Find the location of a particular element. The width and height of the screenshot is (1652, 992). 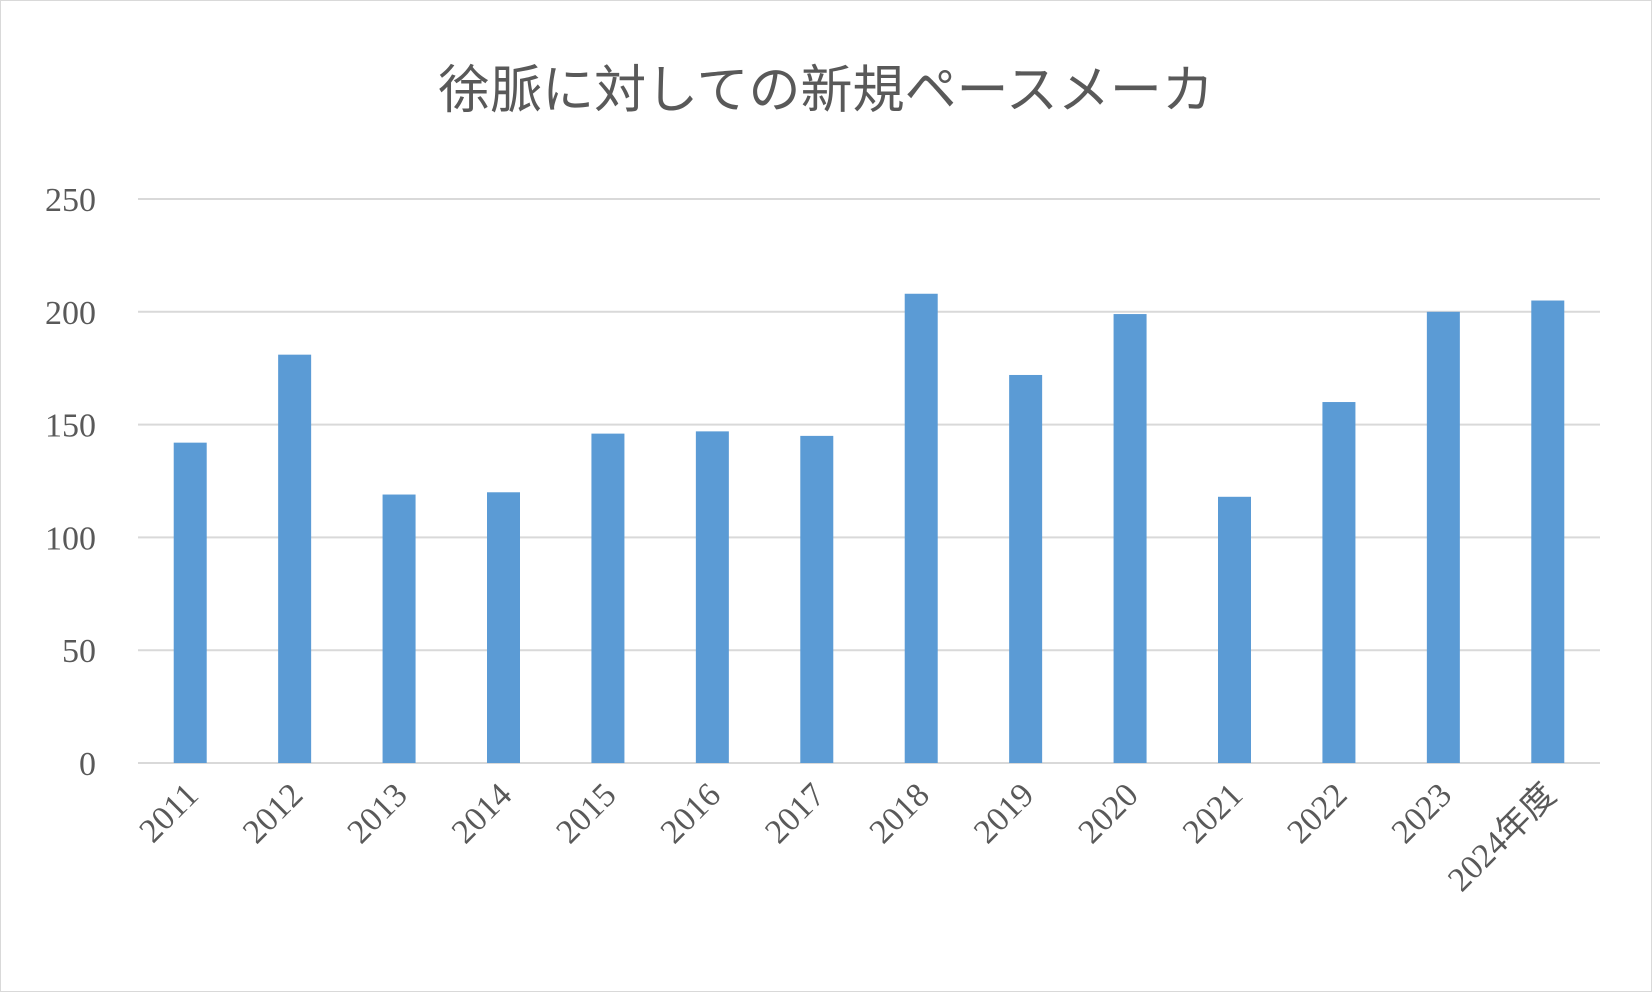

chart-title: 徐脈に対しての新規ペースメーカ is located at coordinates (826, 91).